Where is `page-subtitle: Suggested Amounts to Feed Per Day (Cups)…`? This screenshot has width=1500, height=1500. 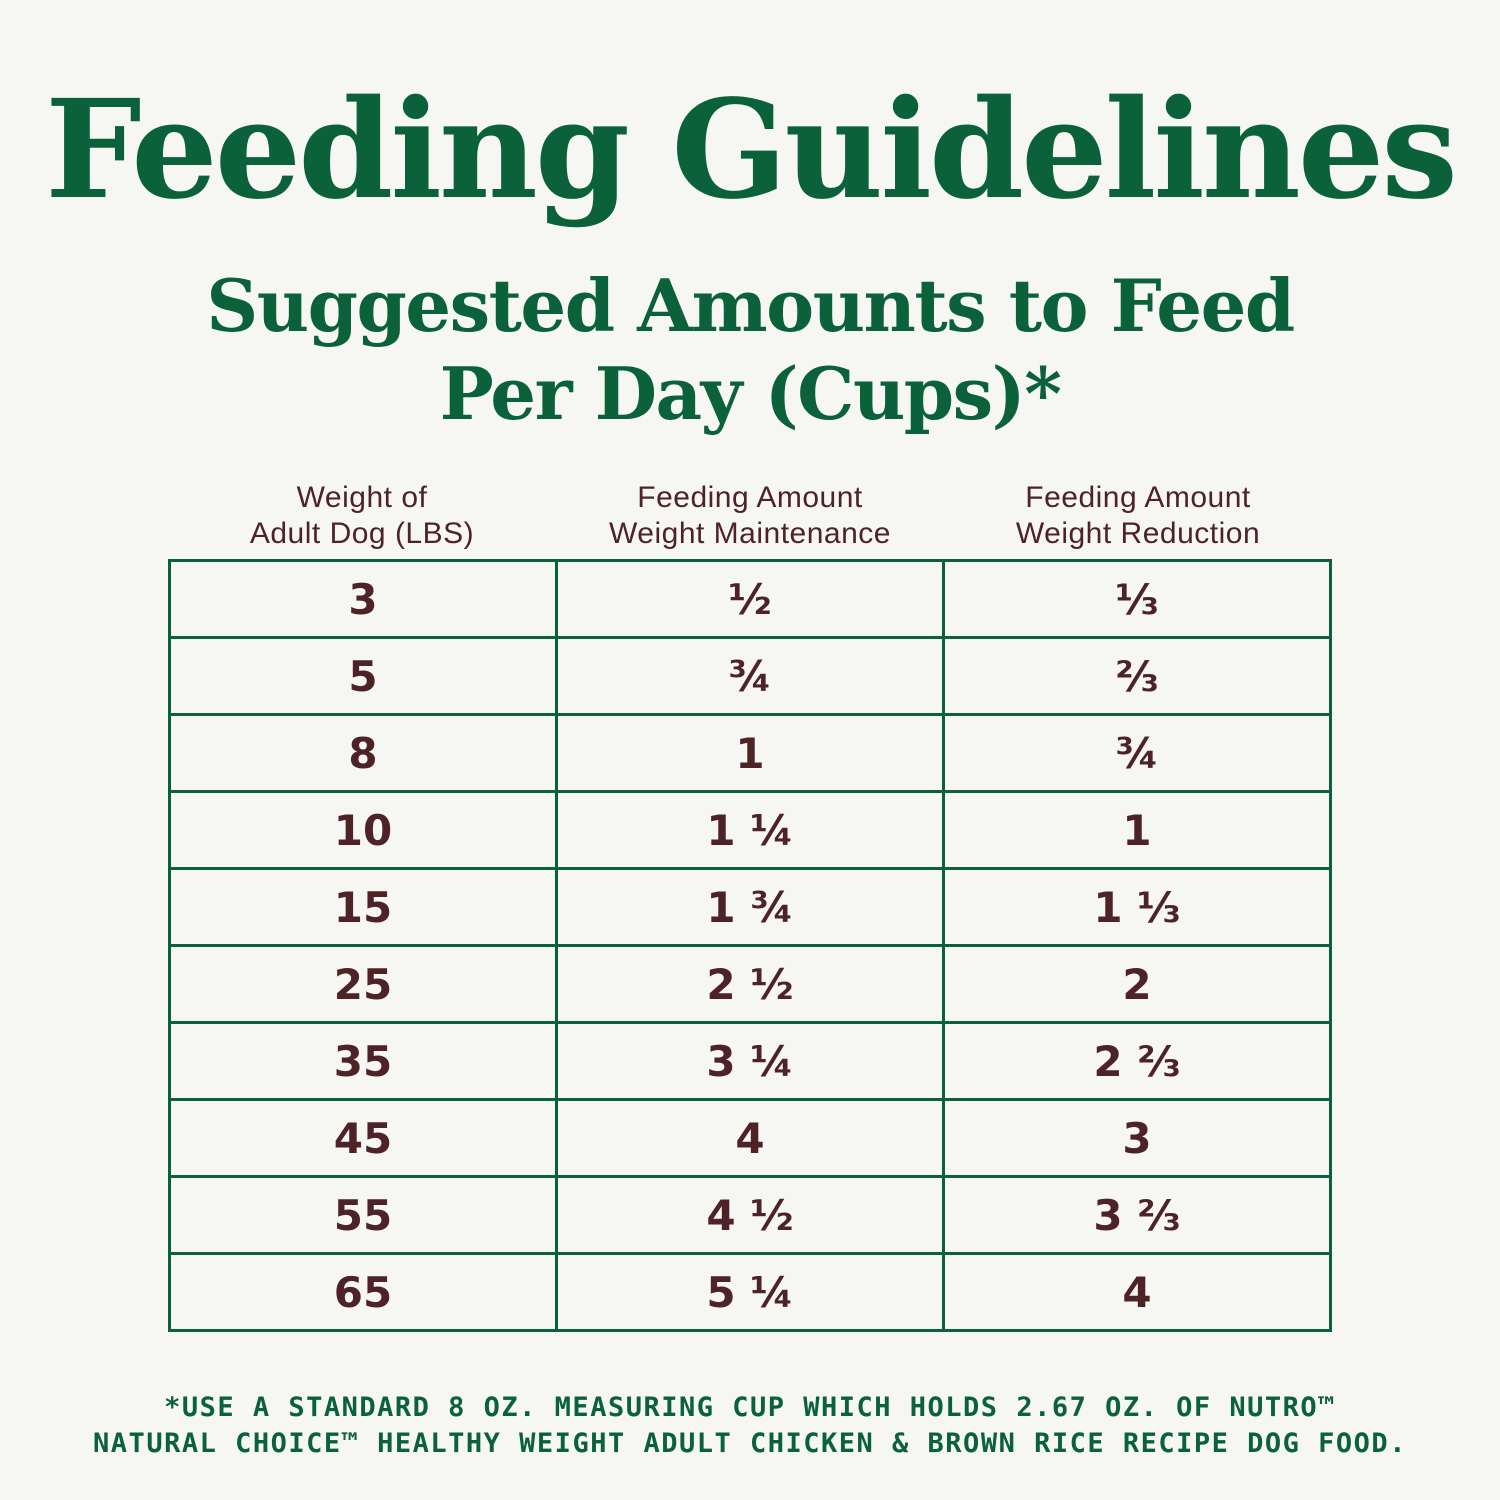 page-subtitle: Suggested Amounts to Feed Per Day (Cups)… is located at coordinates (750, 350).